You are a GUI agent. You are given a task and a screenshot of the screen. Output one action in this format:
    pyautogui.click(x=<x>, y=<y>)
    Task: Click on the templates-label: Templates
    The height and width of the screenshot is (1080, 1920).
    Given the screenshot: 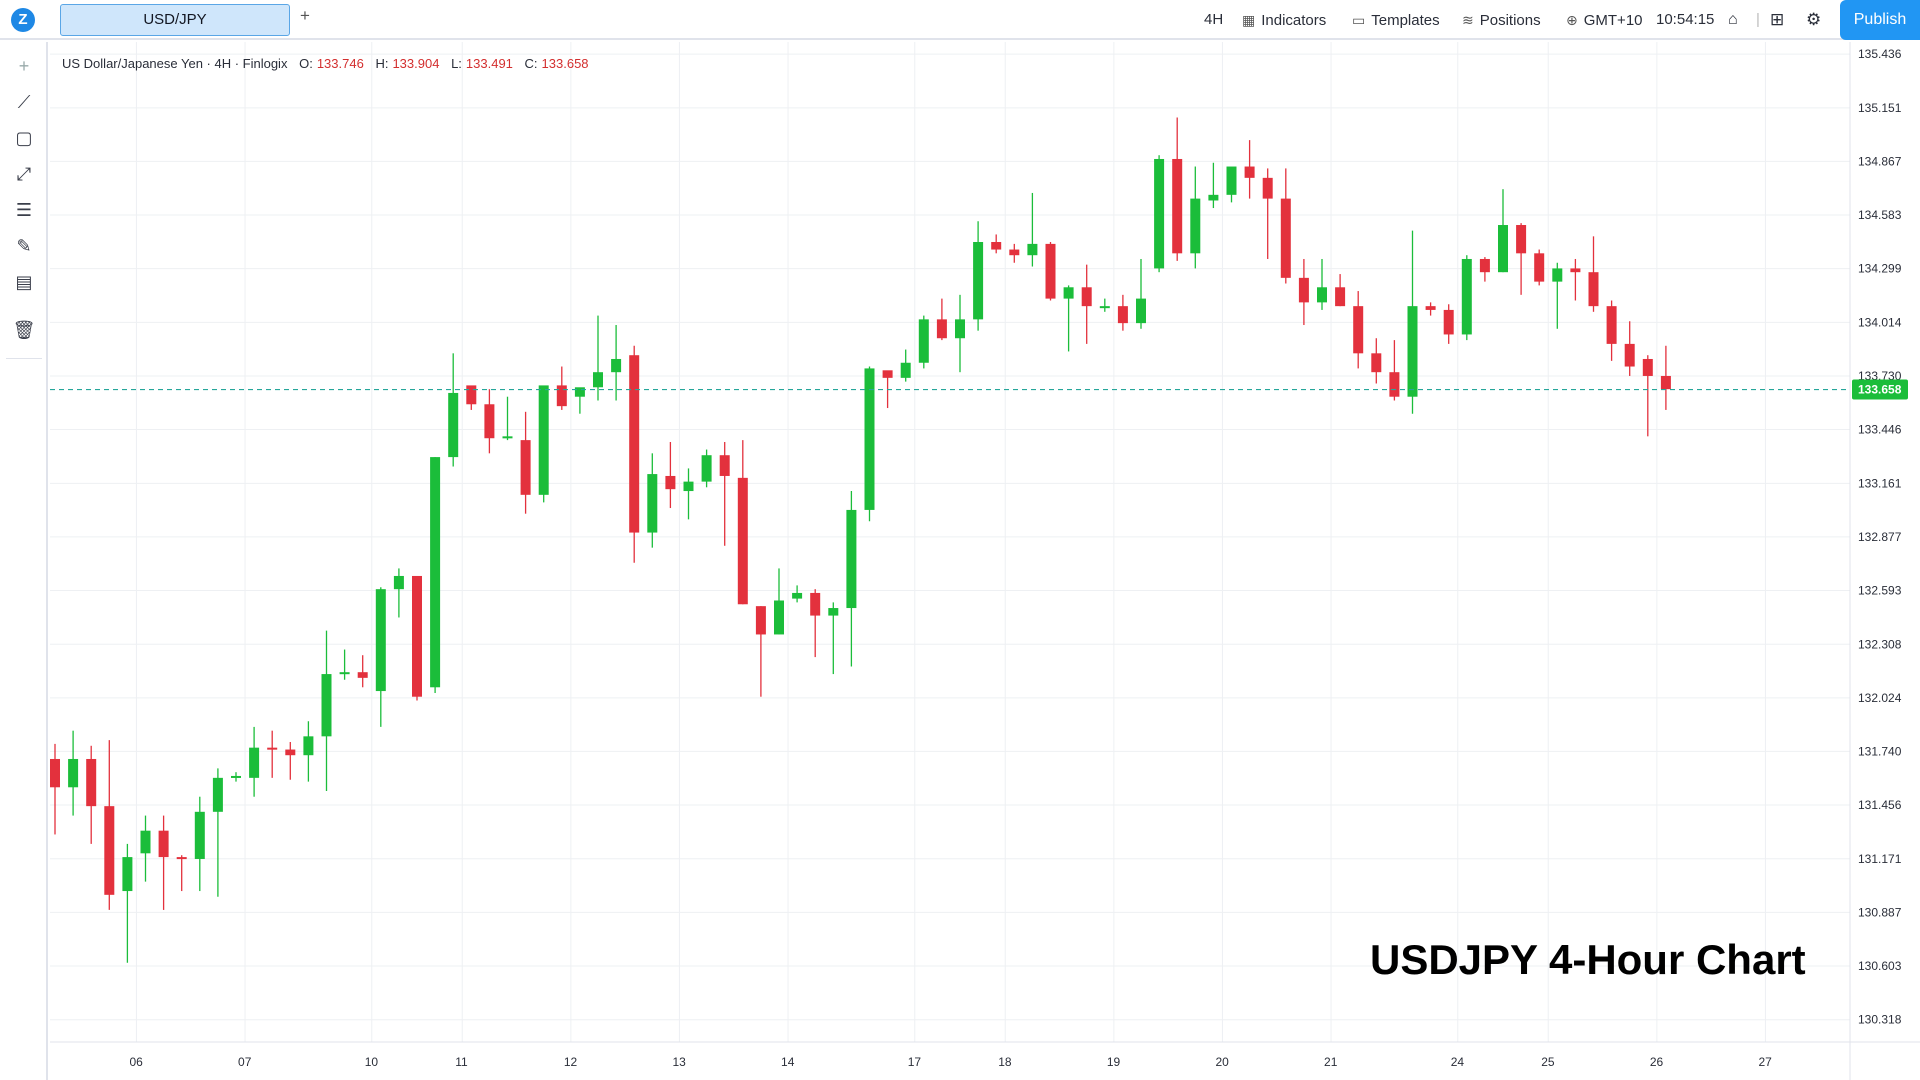 What is the action you would take?
    pyautogui.click(x=1405, y=20)
    